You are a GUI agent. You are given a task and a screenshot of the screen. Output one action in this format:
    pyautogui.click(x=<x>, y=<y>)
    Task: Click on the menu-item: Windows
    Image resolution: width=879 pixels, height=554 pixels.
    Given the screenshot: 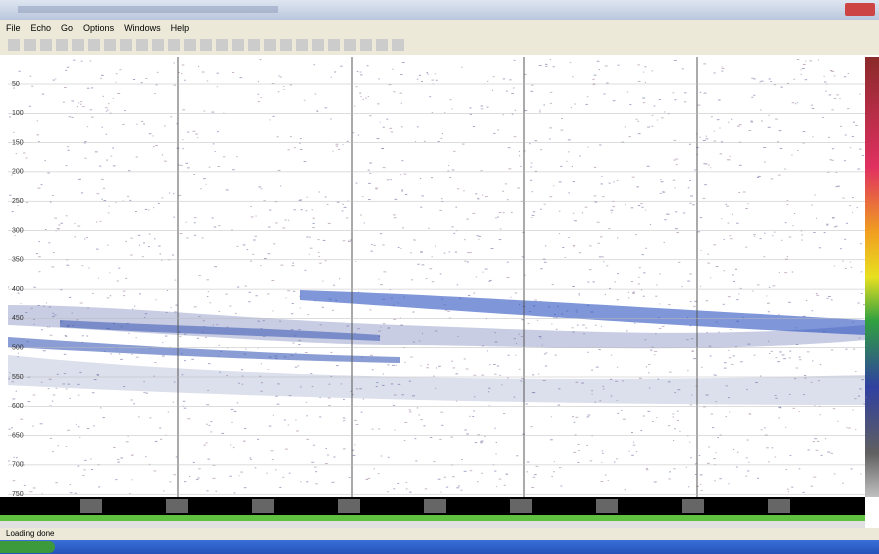 What is the action you would take?
    pyautogui.click(x=142, y=27)
    